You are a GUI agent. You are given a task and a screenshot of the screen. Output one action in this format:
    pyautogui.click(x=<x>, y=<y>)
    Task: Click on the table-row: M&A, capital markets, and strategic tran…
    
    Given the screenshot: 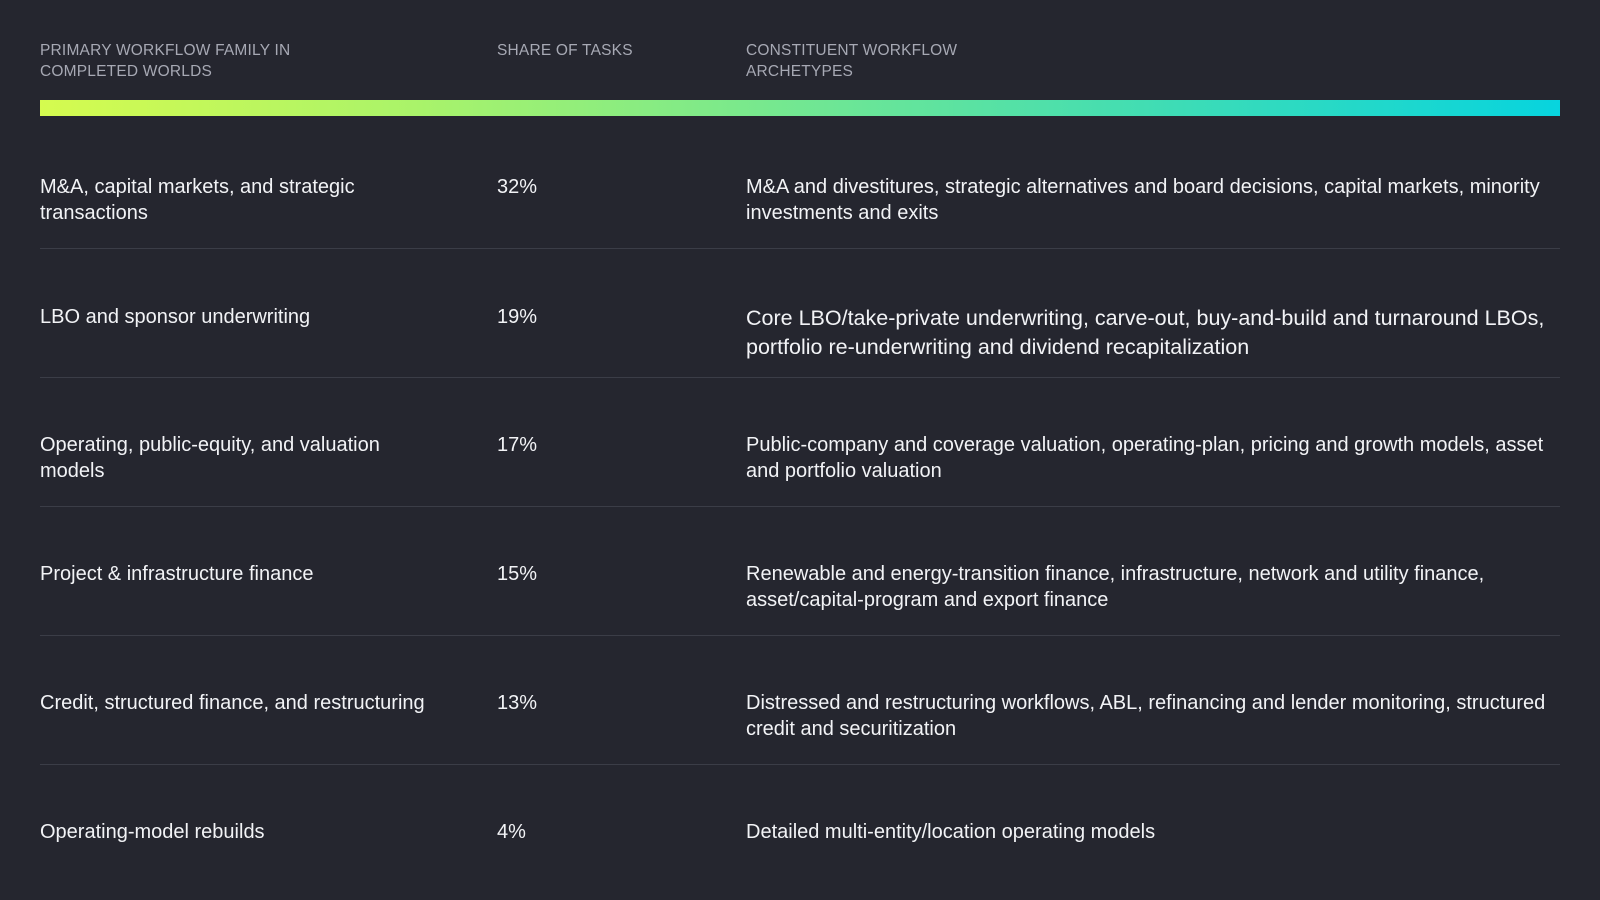 What is the action you would take?
    pyautogui.click(x=800, y=184)
    